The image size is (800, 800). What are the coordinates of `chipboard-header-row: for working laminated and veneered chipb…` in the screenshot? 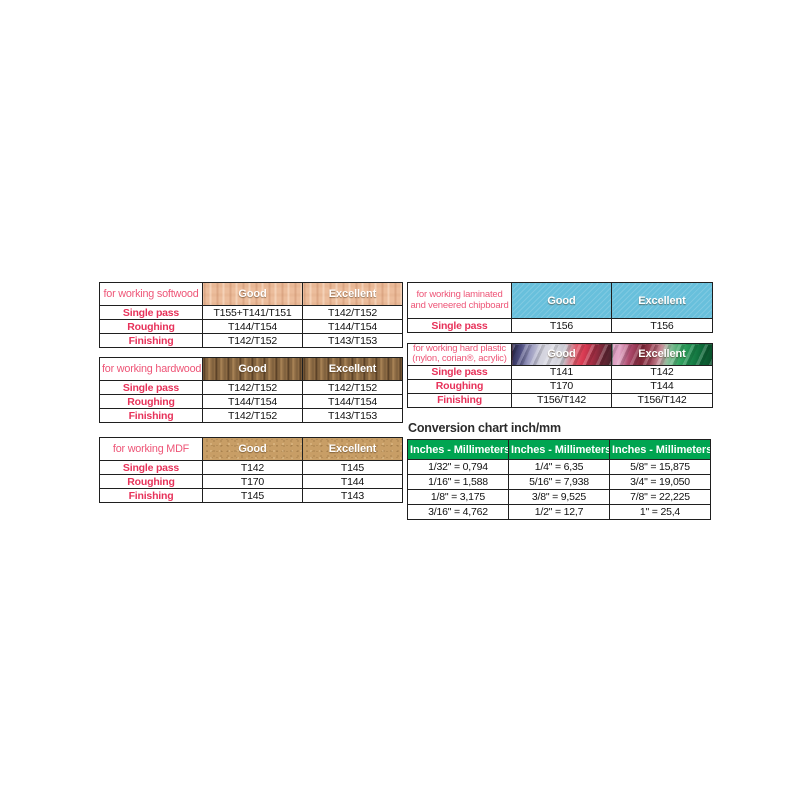 It's located at (560, 300).